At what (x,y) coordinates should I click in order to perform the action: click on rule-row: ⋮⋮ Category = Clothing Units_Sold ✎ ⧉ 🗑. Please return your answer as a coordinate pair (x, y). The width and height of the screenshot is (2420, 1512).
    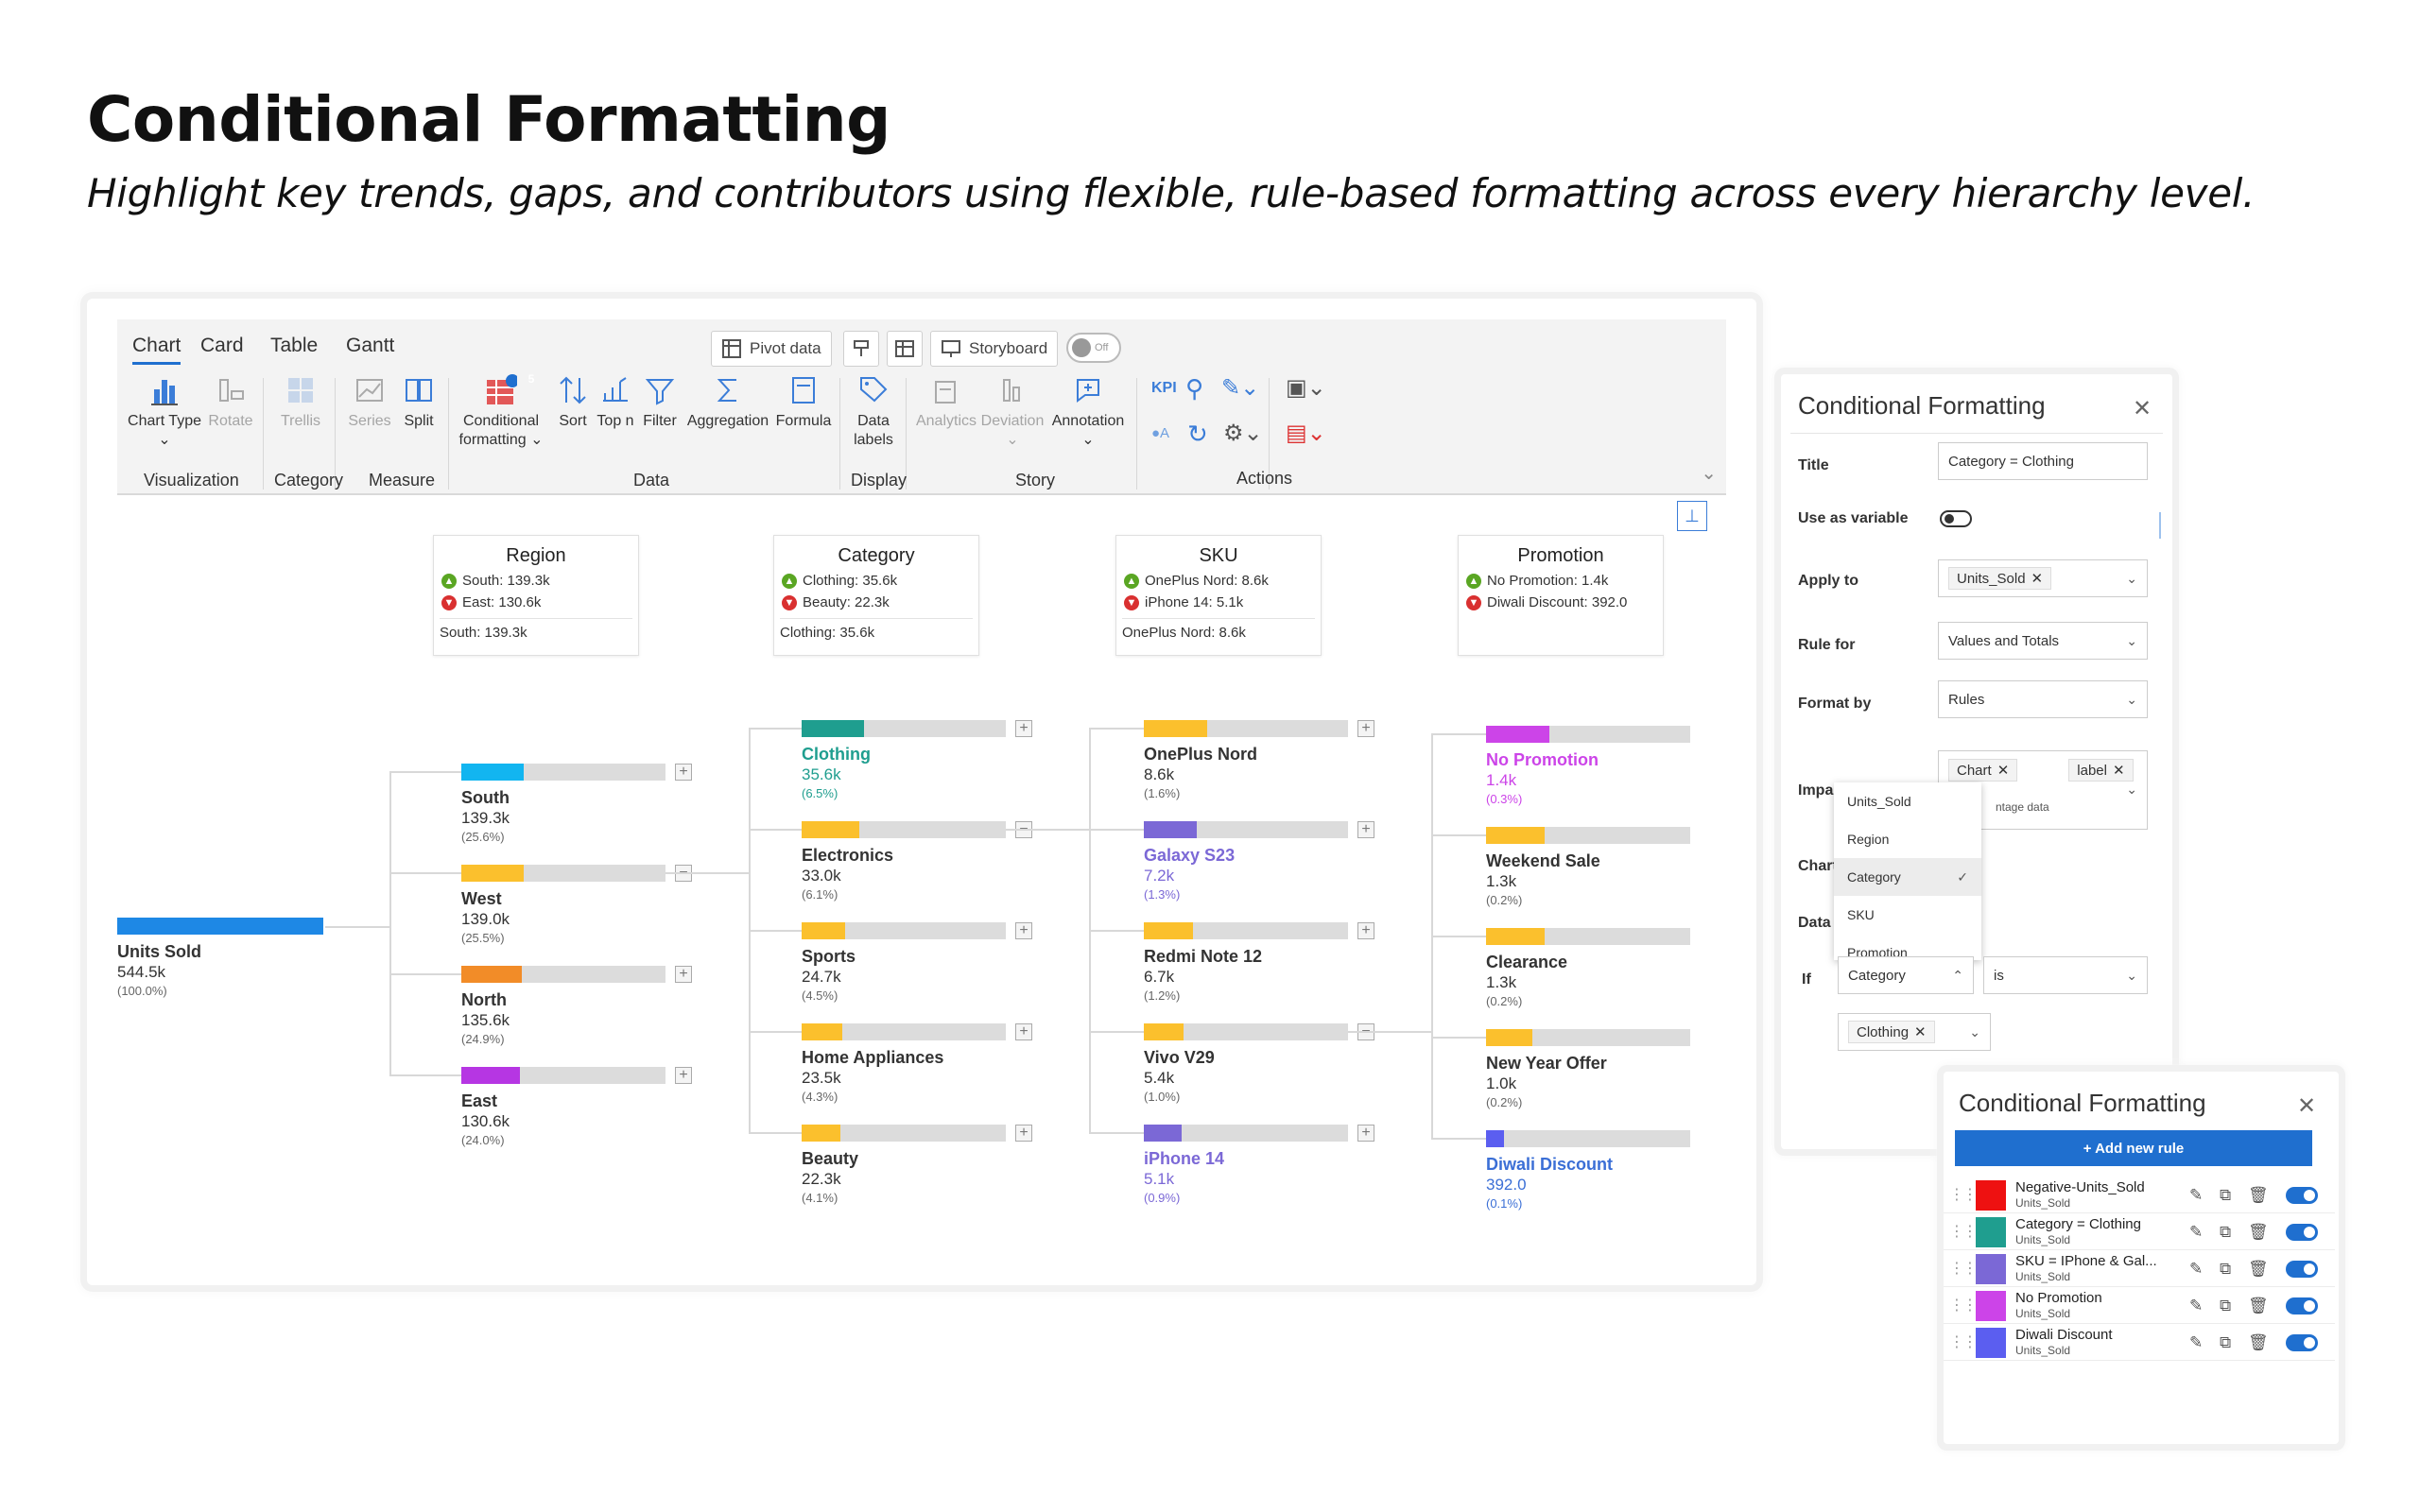
    Looking at the image, I should click on (2139, 1232).